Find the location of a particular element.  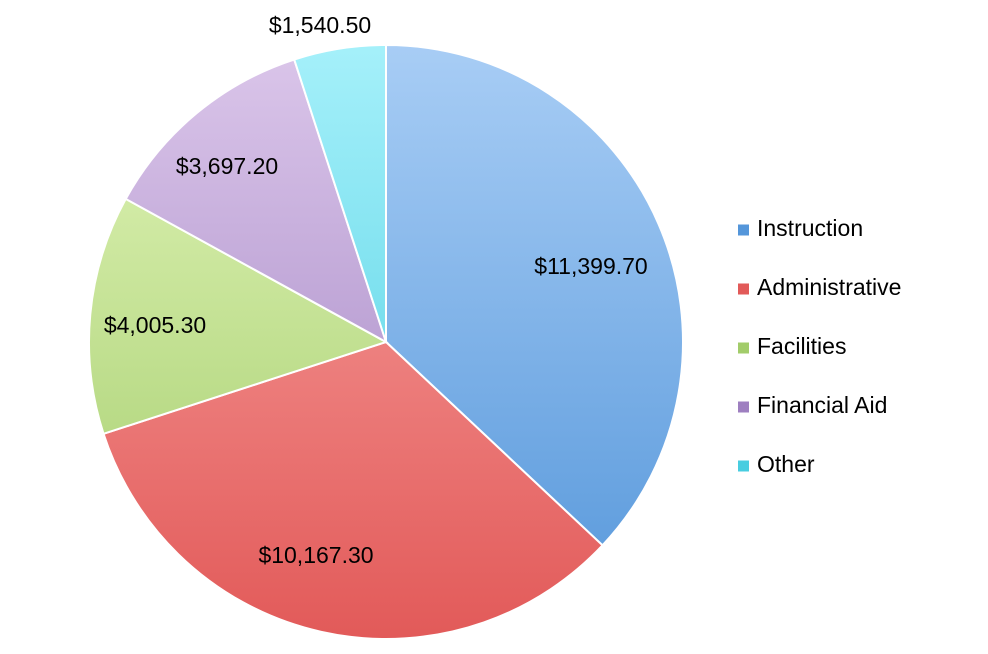

legend-label-other: Other is located at coordinates (786, 464).